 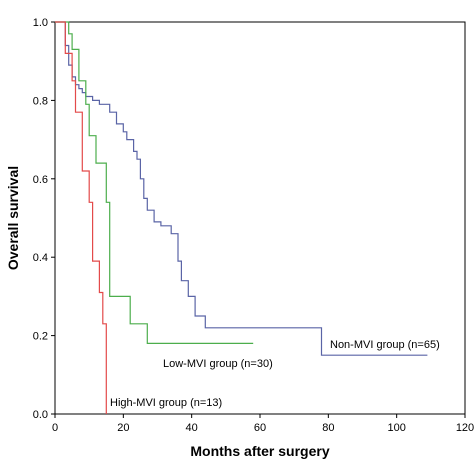 I want to click on x-tick-label: 80, so click(x=328, y=428).